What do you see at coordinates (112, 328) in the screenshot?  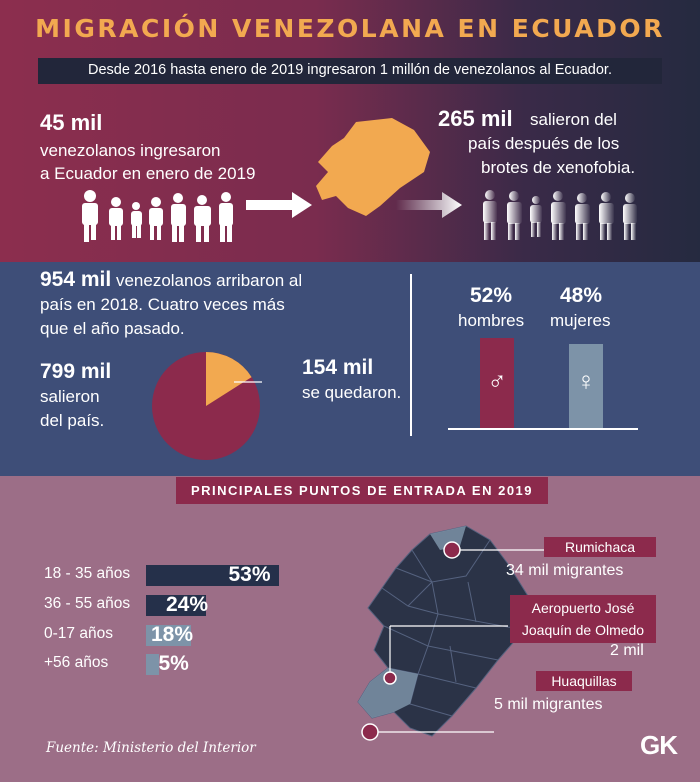 I see `arrived-line3: que el año pasado.` at bounding box center [112, 328].